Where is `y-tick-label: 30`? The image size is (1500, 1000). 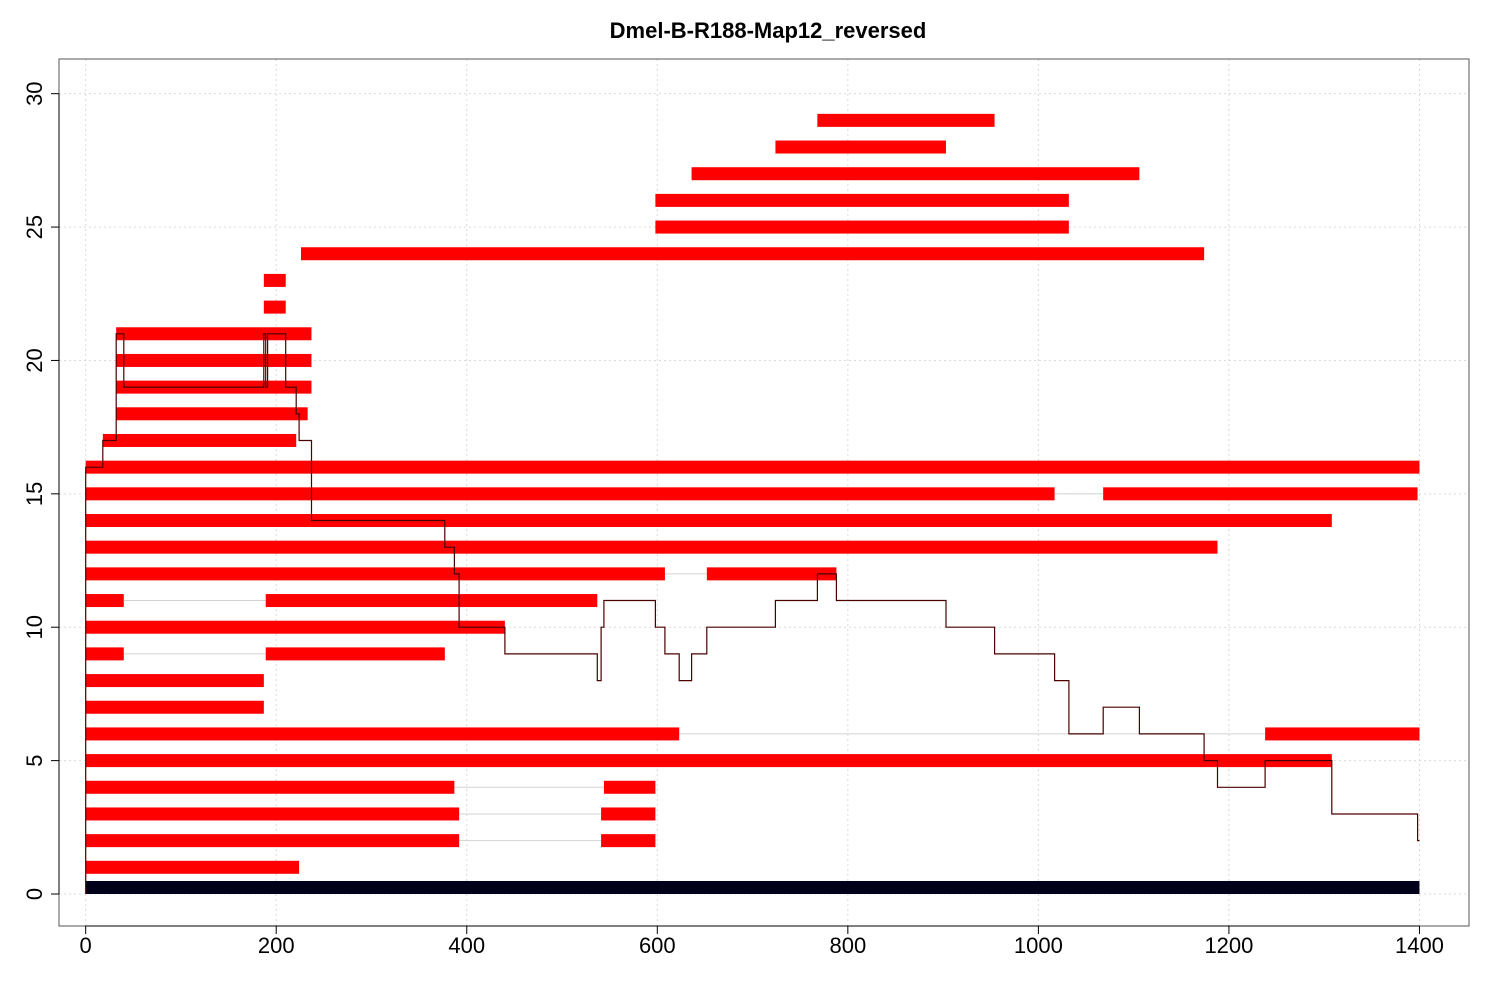 y-tick-label: 30 is located at coordinates (34, 93).